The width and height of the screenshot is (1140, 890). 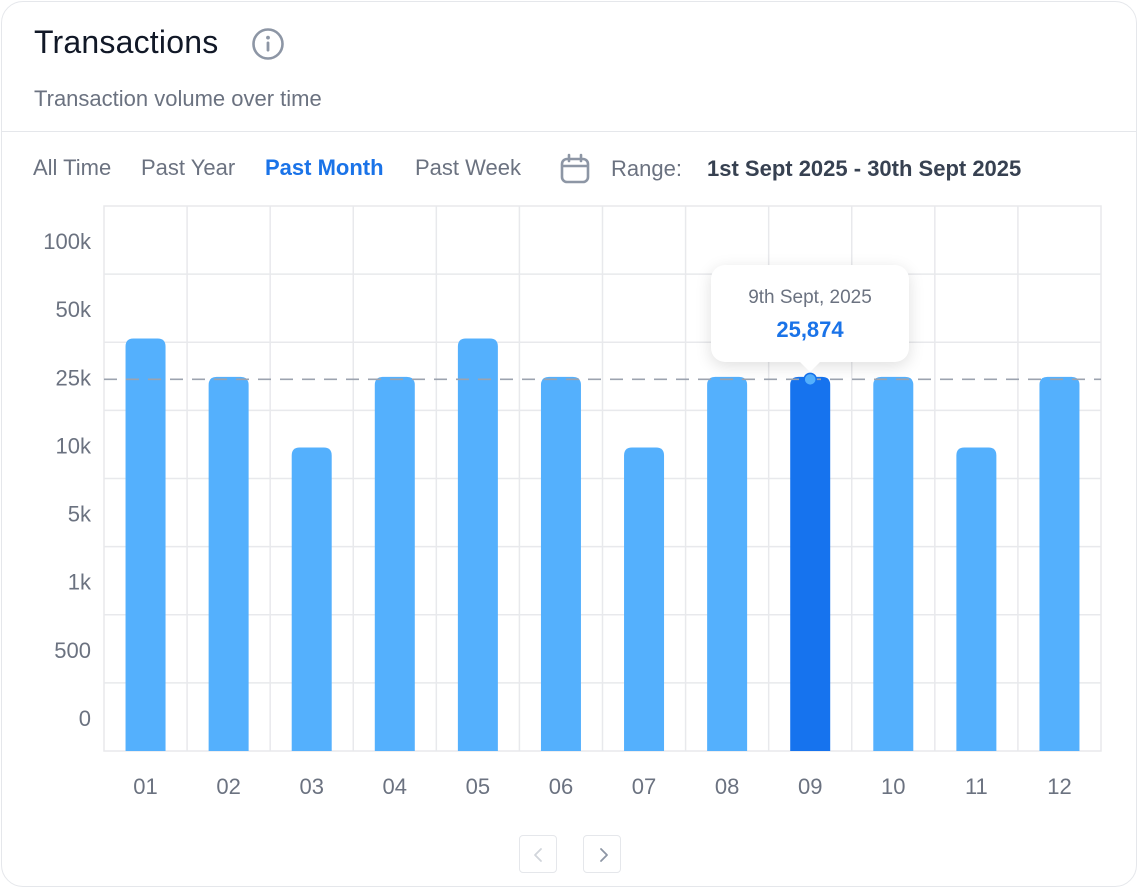 What do you see at coordinates (311, 786) in the screenshot?
I see `x-tick-label: 03` at bounding box center [311, 786].